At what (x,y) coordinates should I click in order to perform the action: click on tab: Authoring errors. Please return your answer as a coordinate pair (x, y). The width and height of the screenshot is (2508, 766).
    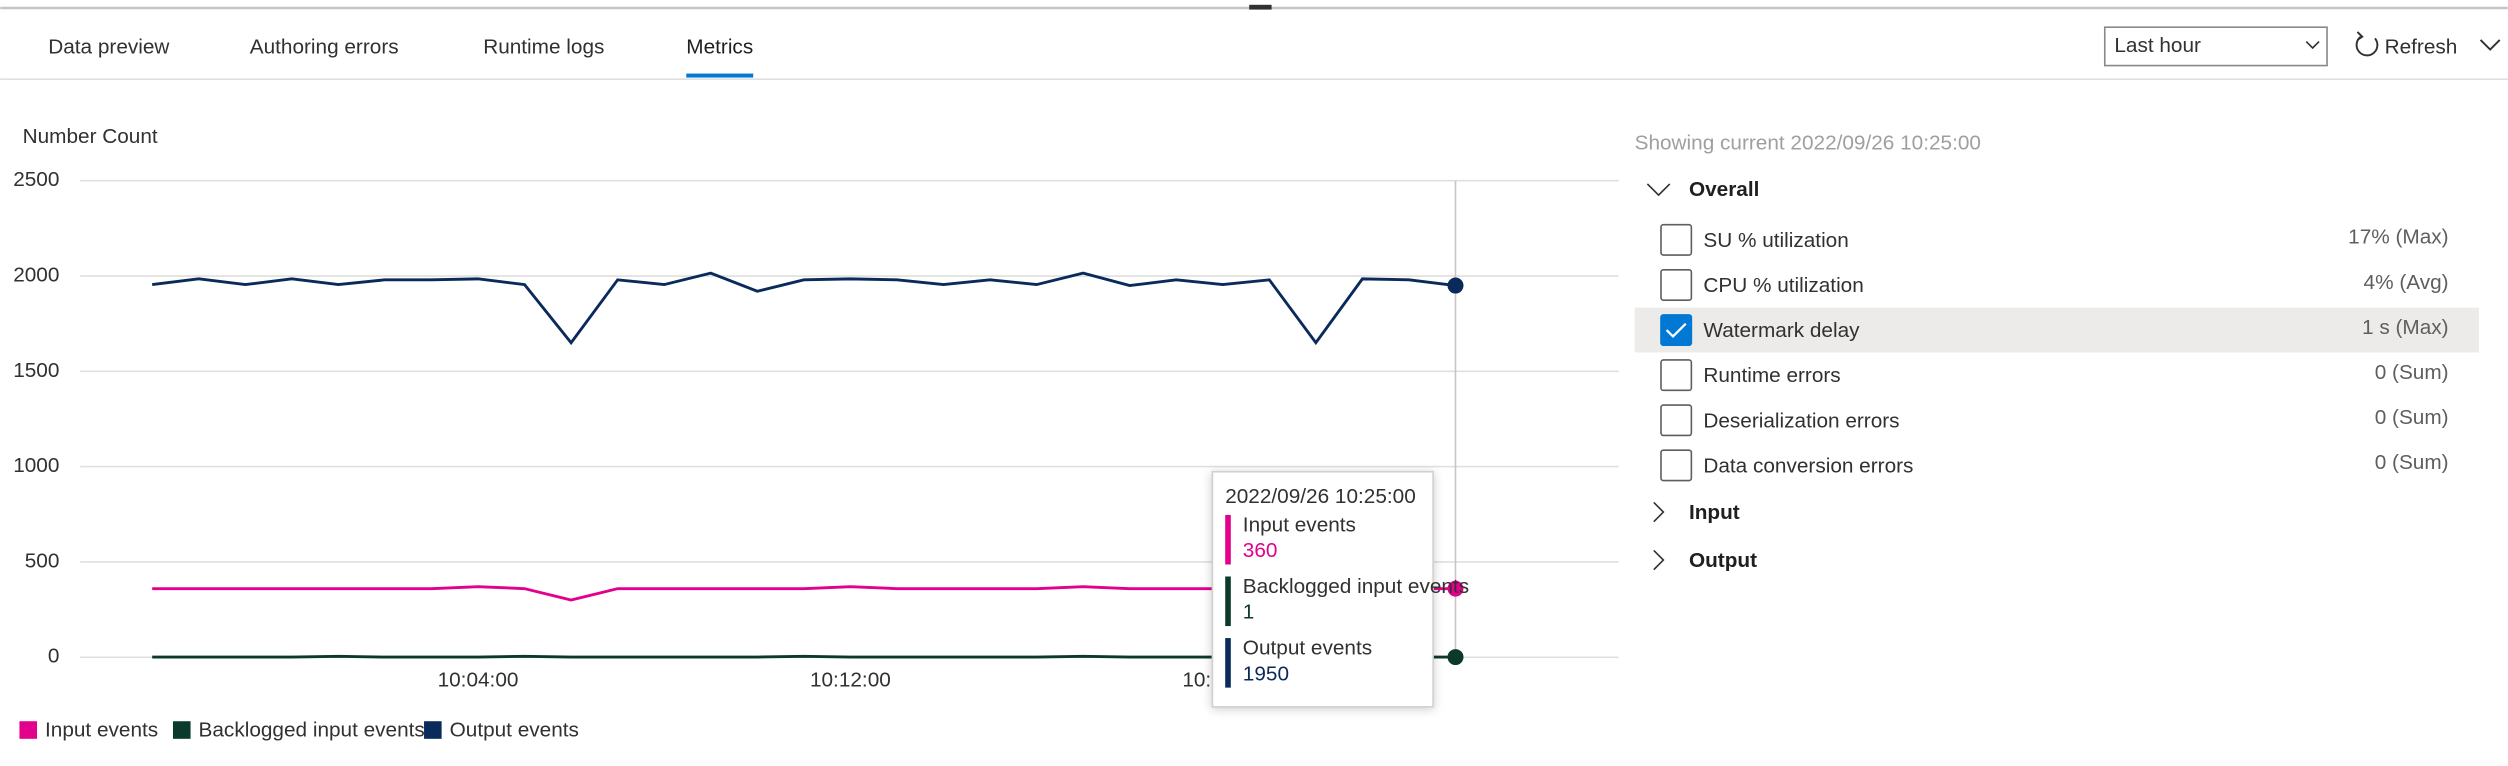
    Looking at the image, I should click on (324, 46).